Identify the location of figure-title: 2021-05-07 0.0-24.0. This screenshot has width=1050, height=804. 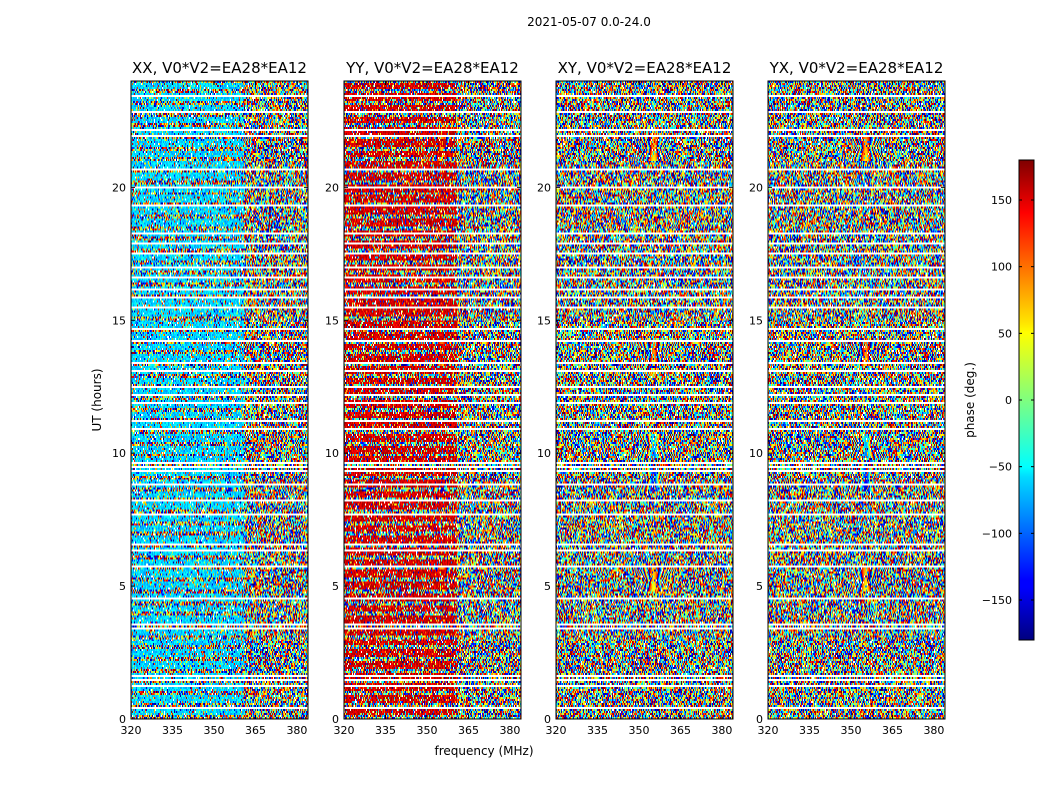
(589, 22).